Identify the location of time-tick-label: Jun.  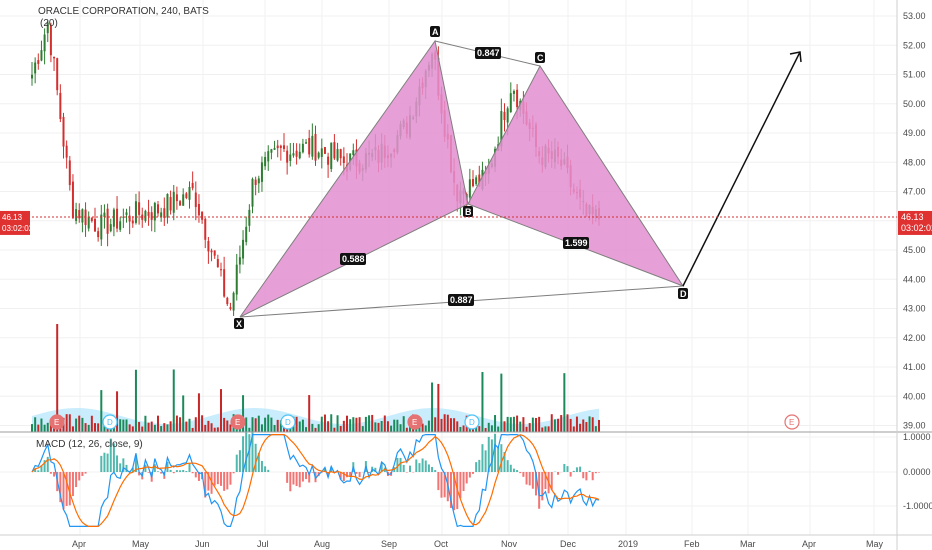
(202, 544).